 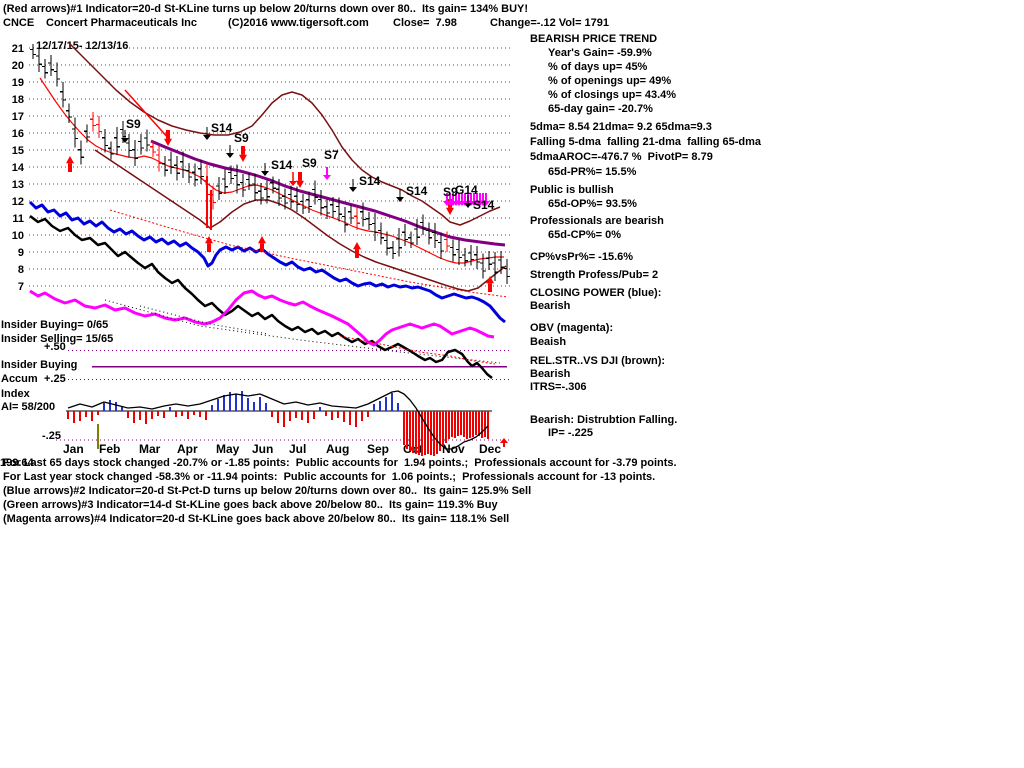 What do you see at coordinates (604, 420) in the screenshot?
I see `analysis-panel-line: Bearish: Distrubtion Falling.` at bounding box center [604, 420].